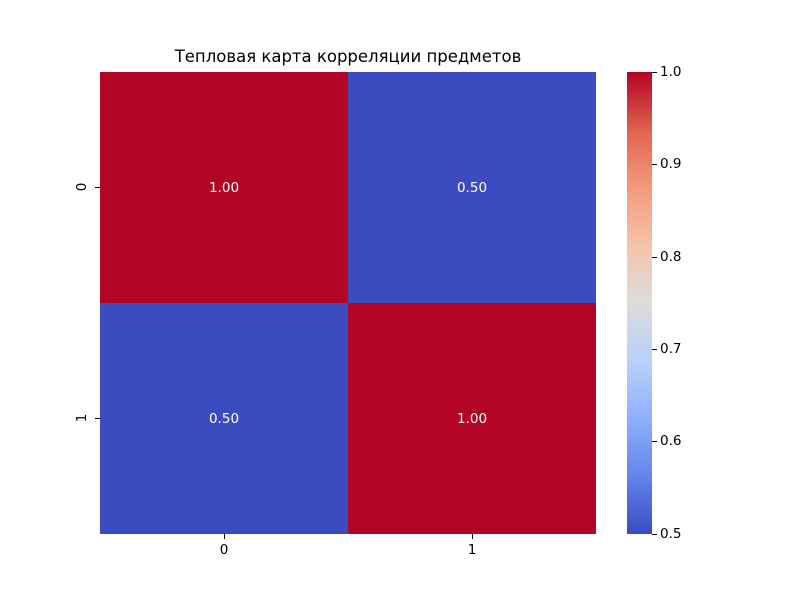 The image size is (800, 600). Describe the element at coordinates (472, 187) in the screenshot. I see `heatmap-cell-0-1: 0.50` at that location.